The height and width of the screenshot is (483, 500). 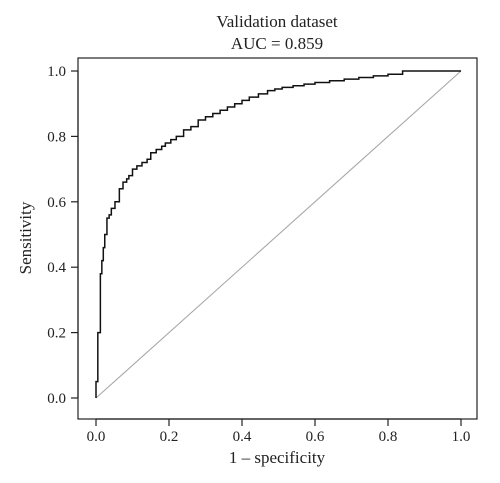 I want to click on y-axis: 0.0 0.2 0.4 0.6 0.8 1.0, so click(x=63, y=235).